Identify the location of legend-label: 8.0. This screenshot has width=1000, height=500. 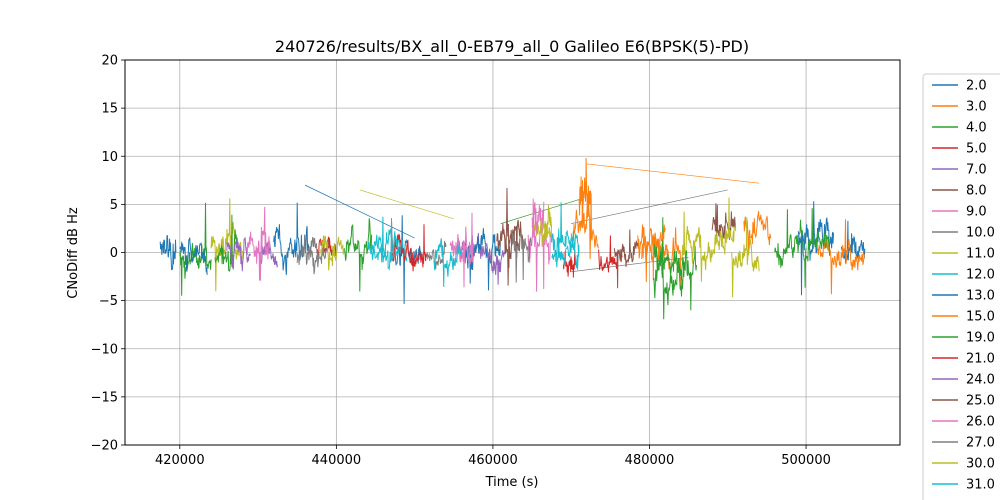
(976, 191).